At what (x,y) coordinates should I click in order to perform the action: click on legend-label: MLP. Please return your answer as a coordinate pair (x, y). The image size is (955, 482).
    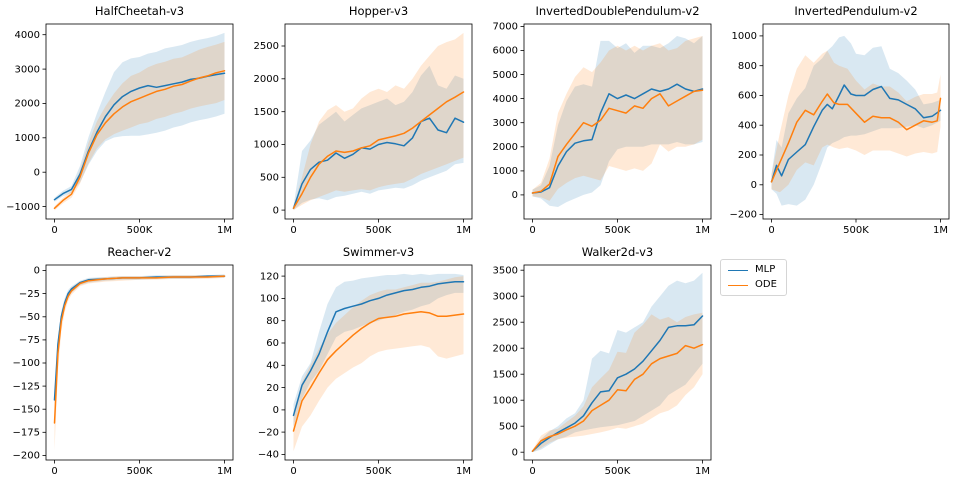
    Looking at the image, I should click on (765, 269).